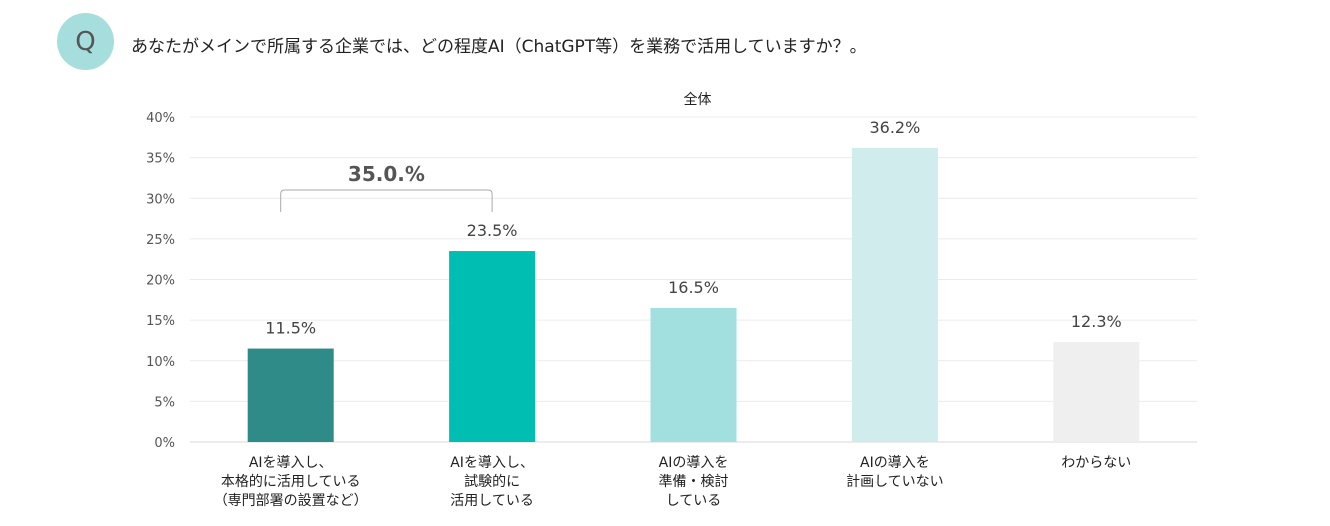 The image size is (1330, 526). What do you see at coordinates (291, 501) in the screenshot?
I see `category-label: （専門部署の設置など）` at bounding box center [291, 501].